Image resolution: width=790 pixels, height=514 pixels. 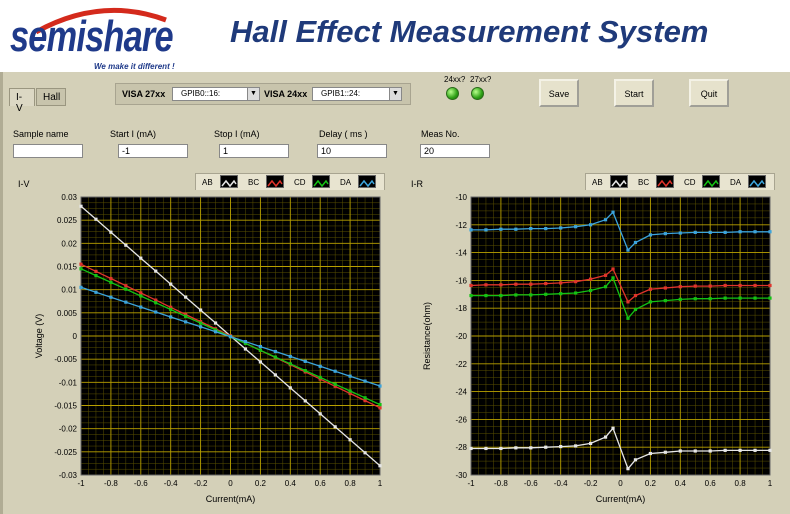 I want to click on quit-button: Quit, so click(x=709, y=93).